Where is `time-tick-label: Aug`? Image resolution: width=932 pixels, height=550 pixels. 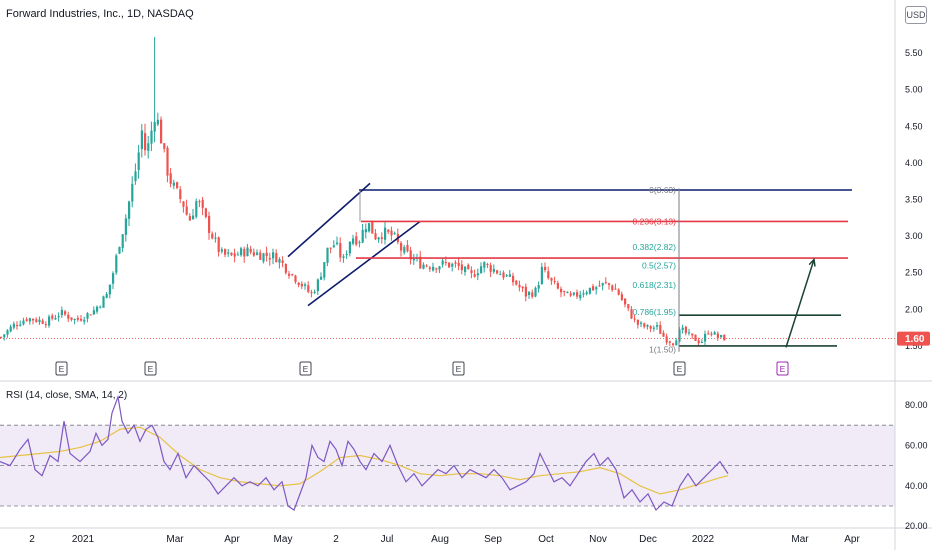 time-tick-label: Aug is located at coordinates (440, 539).